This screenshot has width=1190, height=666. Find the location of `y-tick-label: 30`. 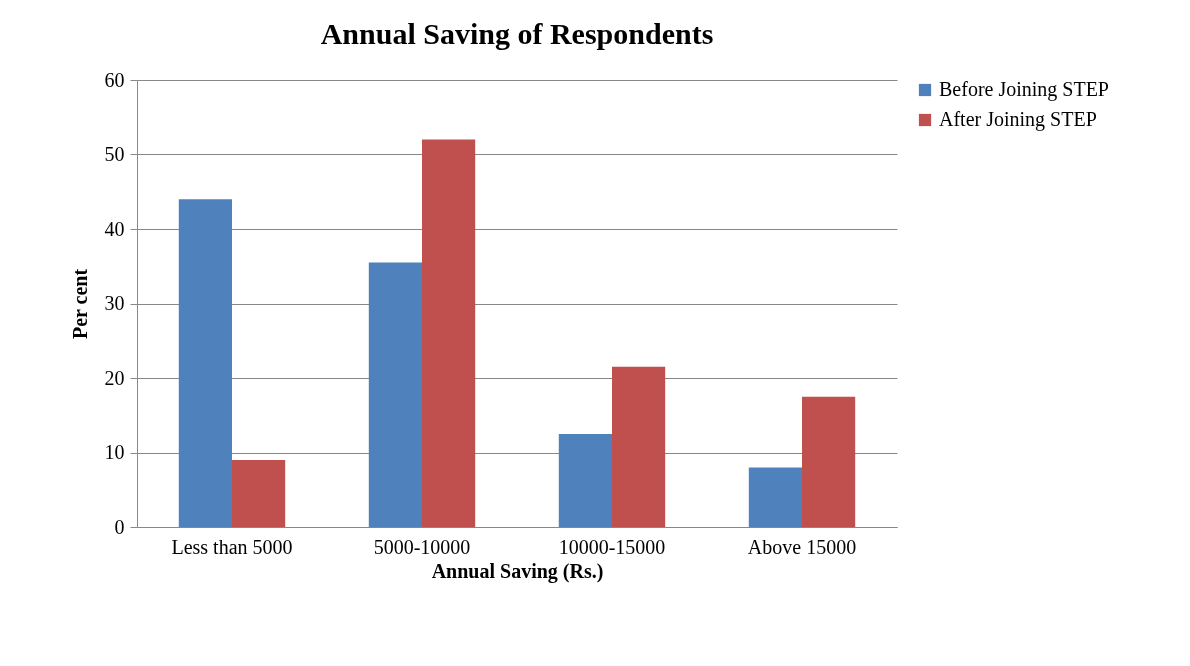

y-tick-label: 30 is located at coordinates (114, 303).